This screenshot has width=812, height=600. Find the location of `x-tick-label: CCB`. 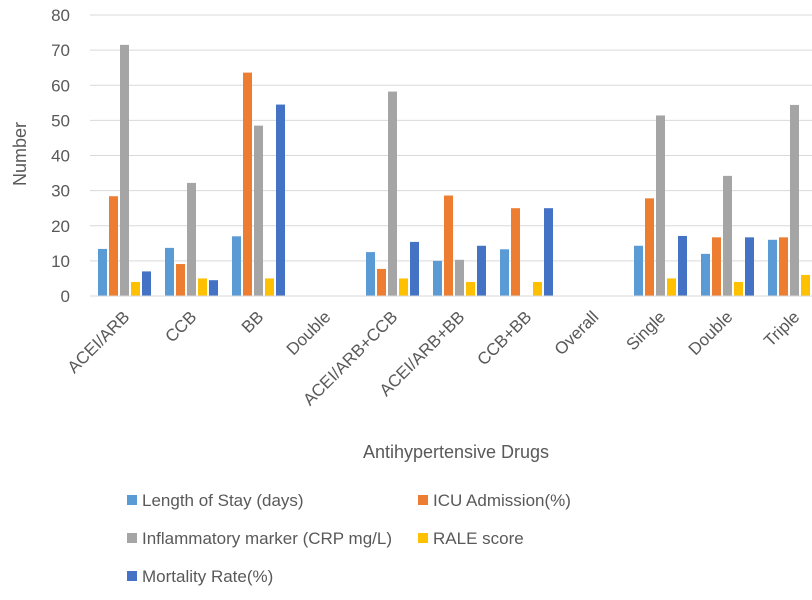

x-tick-label: CCB is located at coordinates (181, 326).